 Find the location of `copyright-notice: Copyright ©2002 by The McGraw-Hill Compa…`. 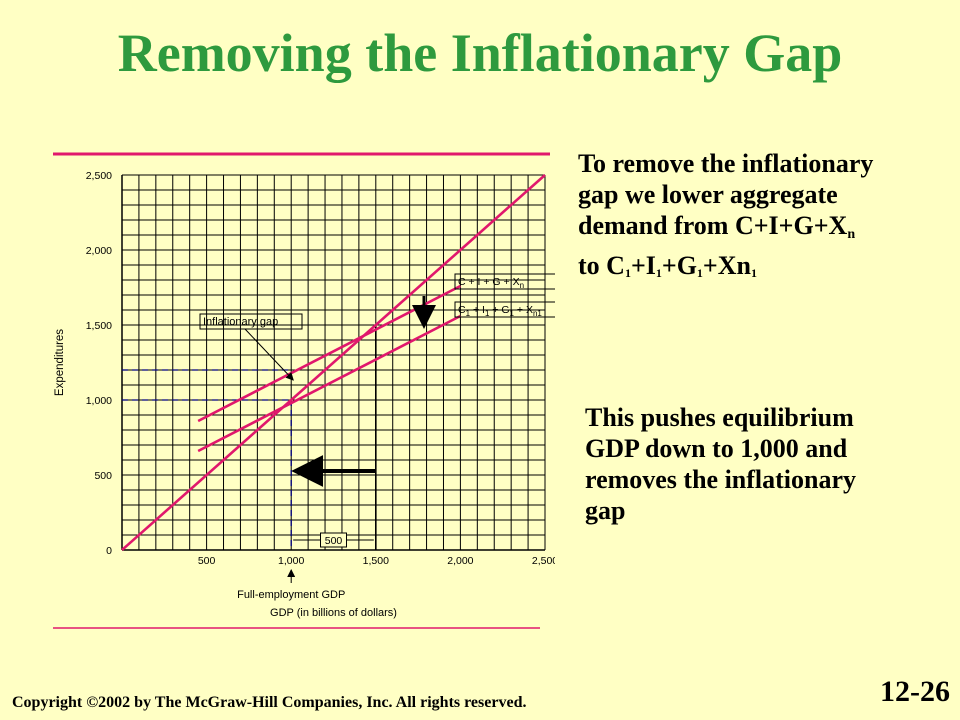

copyright-notice: Copyright ©2002 by The McGraw-Hill Compa… is located at coordinates (269, 702).